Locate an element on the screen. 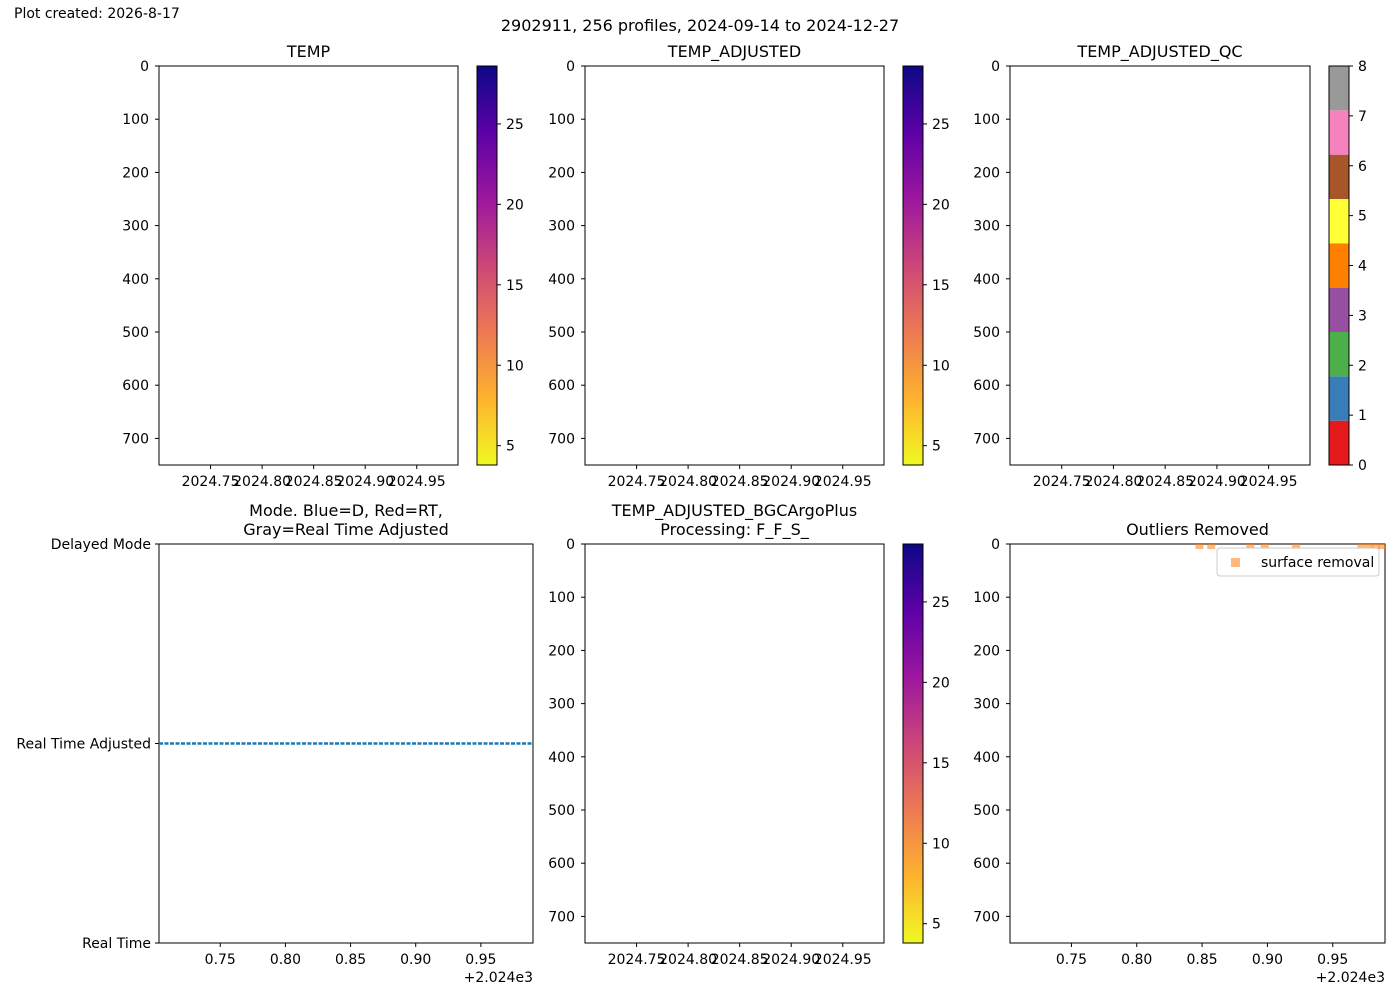 This screenshot has width=1400, height=1000. colorbar: 5 10 15 20 25 is located at coordinates (926, 743).